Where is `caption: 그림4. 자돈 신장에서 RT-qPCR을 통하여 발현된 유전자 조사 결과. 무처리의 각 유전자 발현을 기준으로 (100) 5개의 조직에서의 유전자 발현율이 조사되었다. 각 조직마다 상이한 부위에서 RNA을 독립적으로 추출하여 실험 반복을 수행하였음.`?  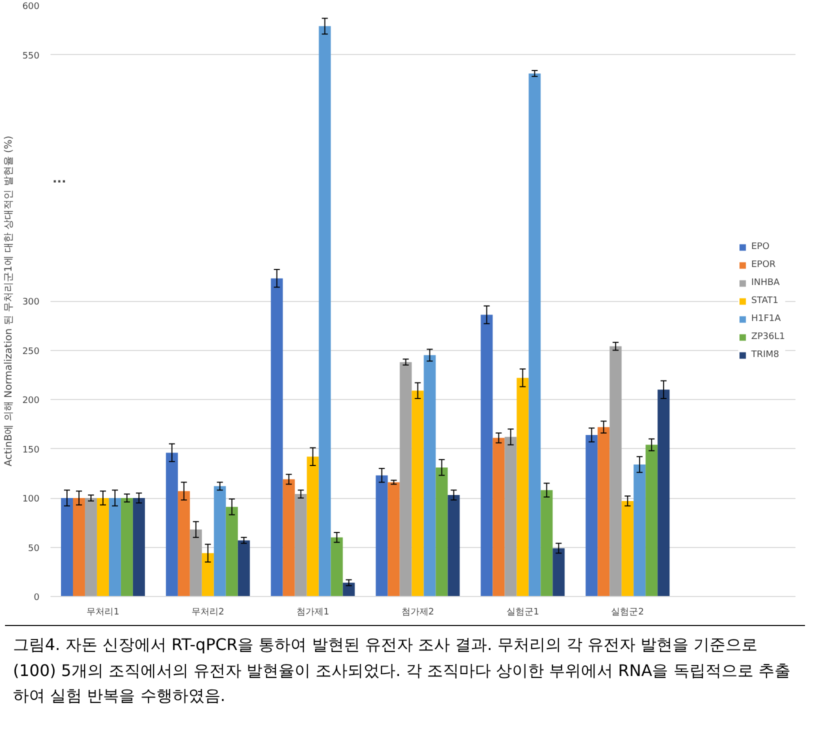
caption: 그림4. 자돈 신장에서 RT-qPCR을 통하여 발현된 유전자 조사 결과. 무처리의 각 유전자 발현을 기준으로 (100) 5개의 조직에서의 유전자 발현율이 조사되었다. 각 조직마다 상이한 부위에서 RNA을 독립적으로 추출하여 실험 반복을 수행하였음. is located at coordinates (402, 671).